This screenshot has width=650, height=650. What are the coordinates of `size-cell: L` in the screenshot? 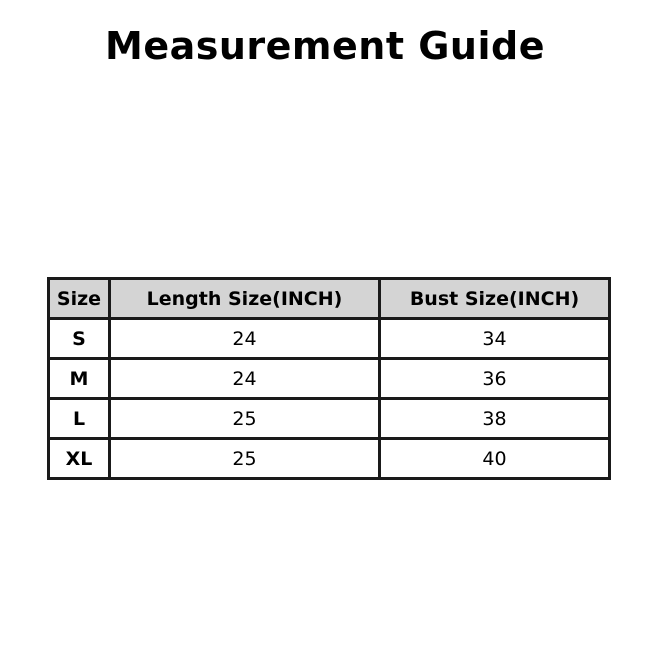 It's located at (79, 418).